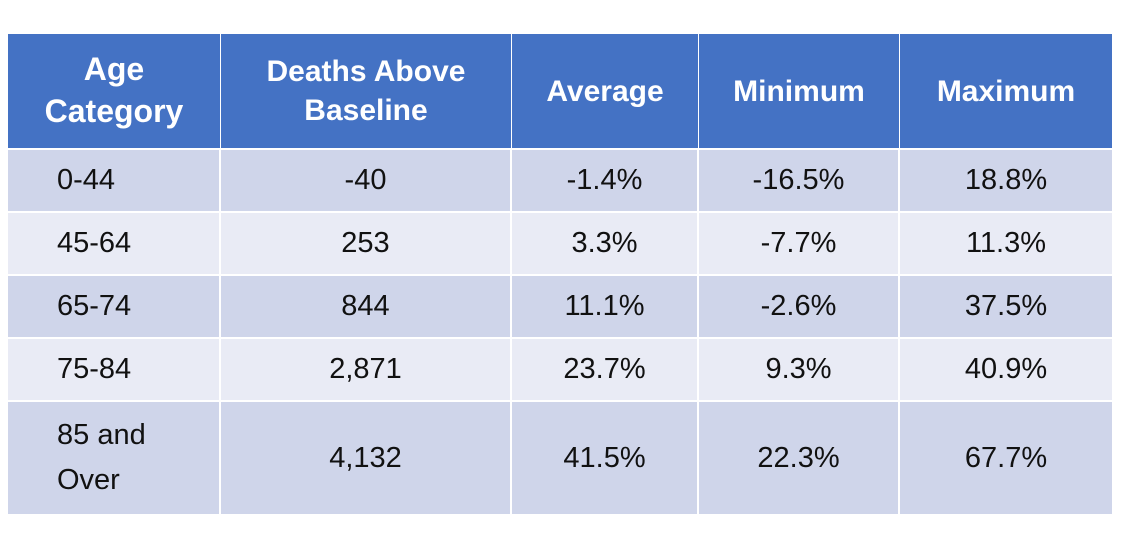 Image resolution: width=1136 pixels, height=560 pixels. Describe the element at coordinates (1006, 305) in the screenshot. I see `cell-maximum: 37.5%` at that location.